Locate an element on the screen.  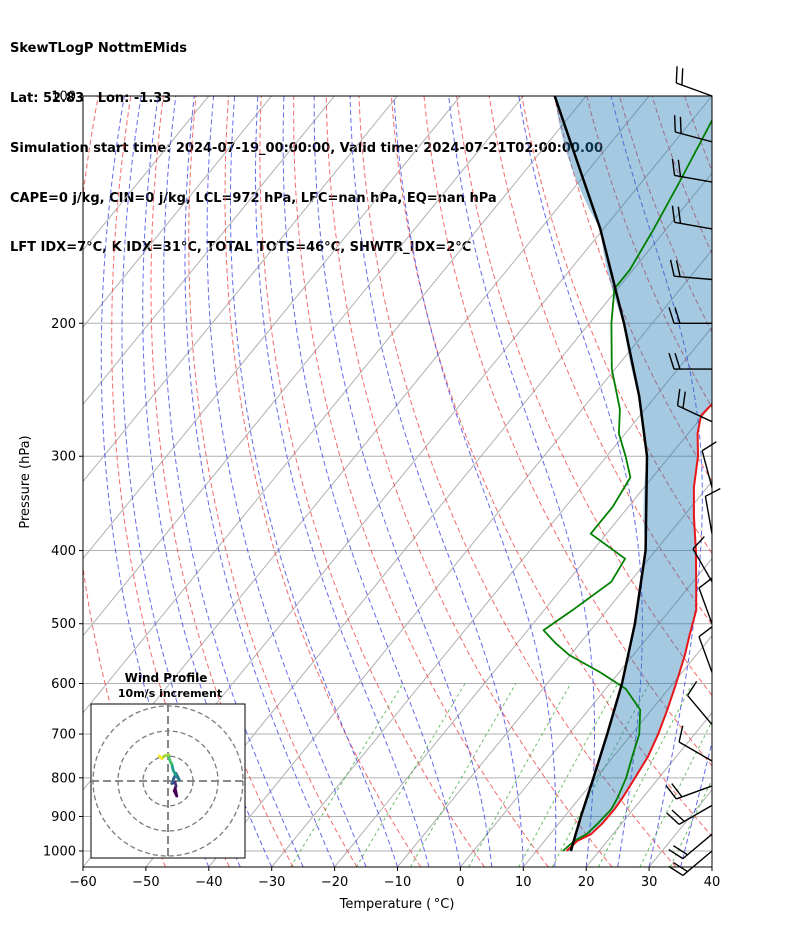
chart-title: SkewTLogP NottmEMids is located at coordinates (99, 49).